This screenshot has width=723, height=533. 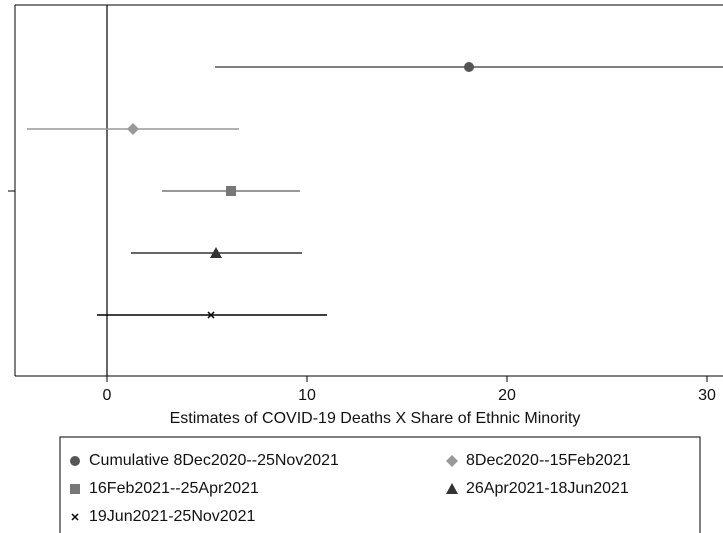 What do you see at coordinates (214, 460) in the screenshot?
I see `legend-label: Cumulative 8Dec2020--25Nov2021` at bounding box center [214, 460].